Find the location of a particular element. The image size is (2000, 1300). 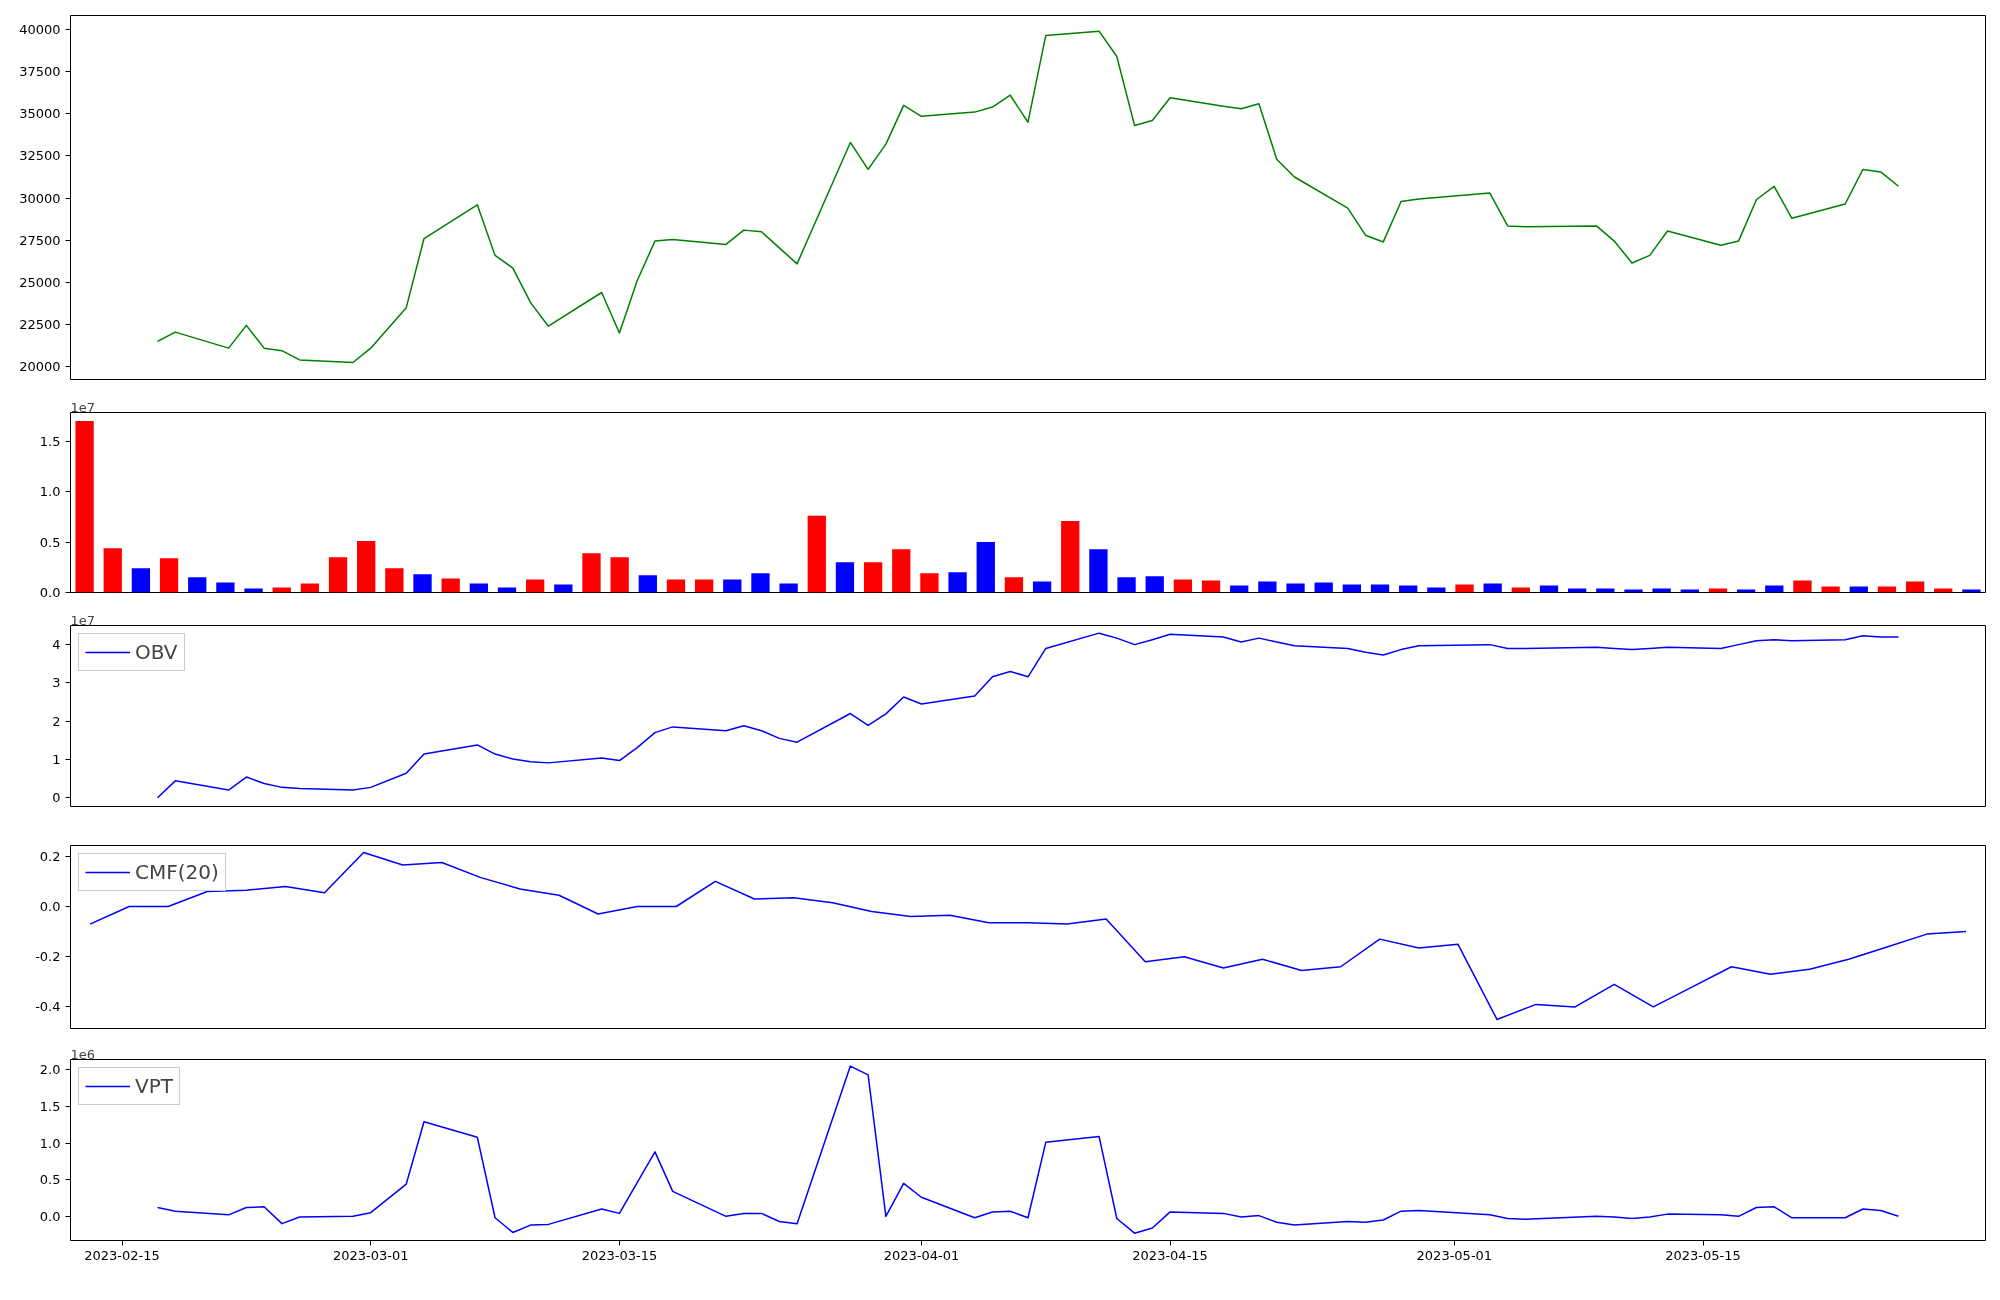

x-tick-label: 2023-04-01 is located at coordinates (921, 1255).